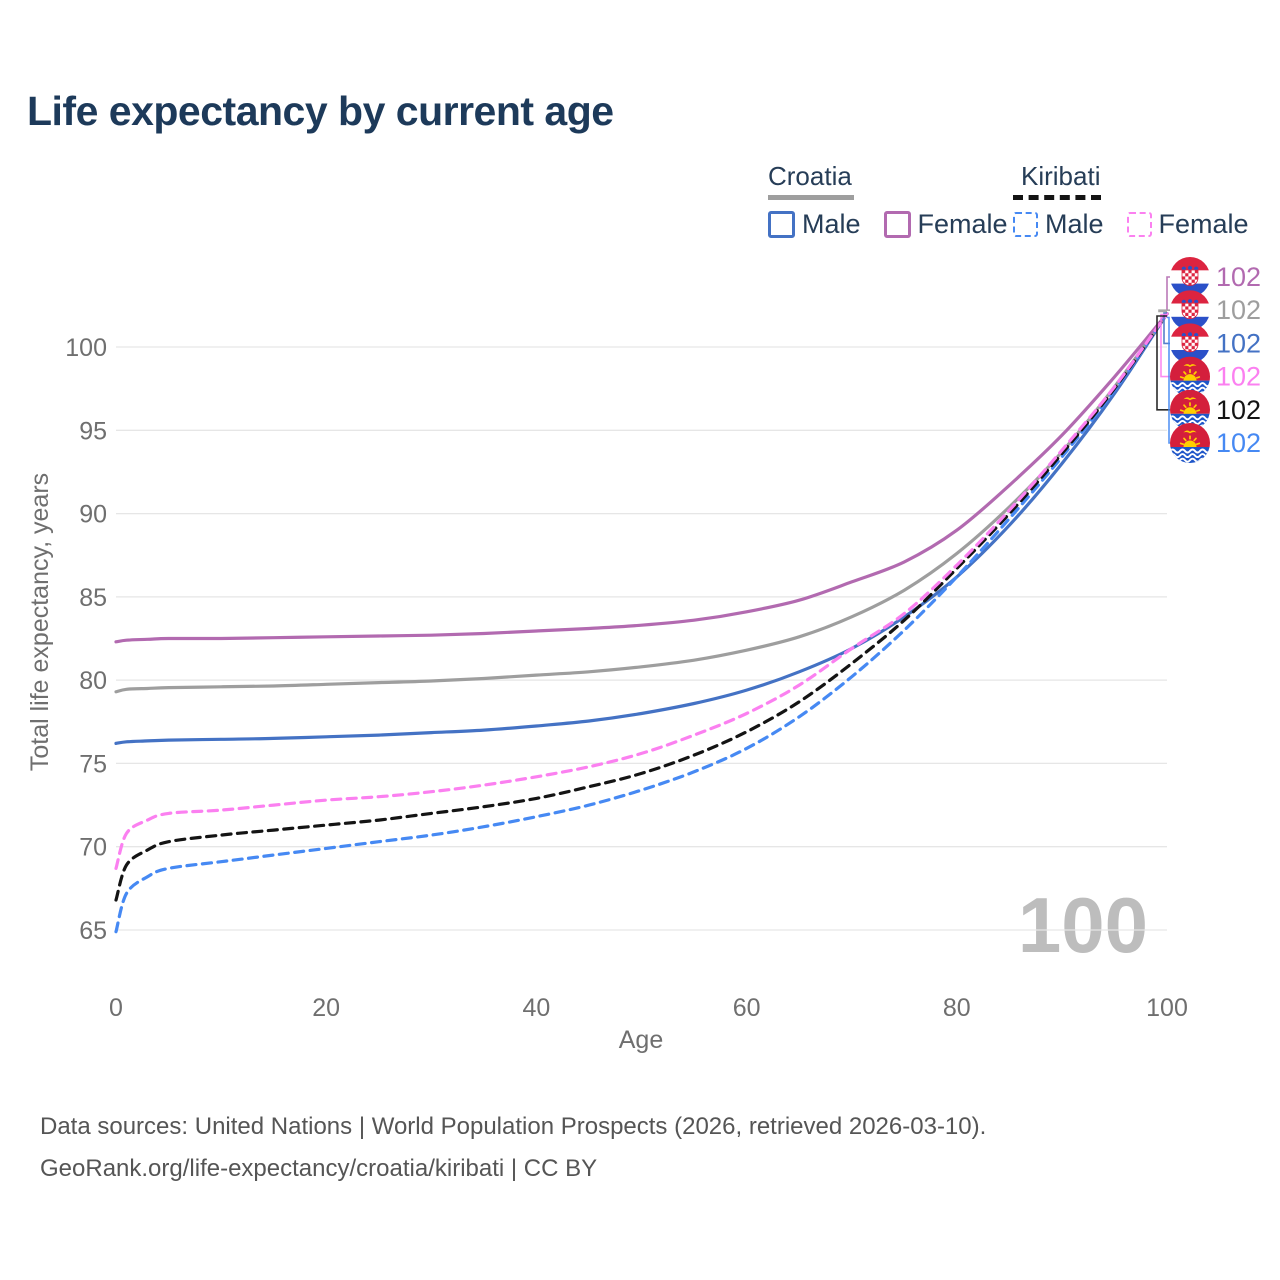 Image resolution: width=1280 pixels, height=1280 pixels. I want to click on end-value-label-kiribati-male: 102, so click(1238, 443).